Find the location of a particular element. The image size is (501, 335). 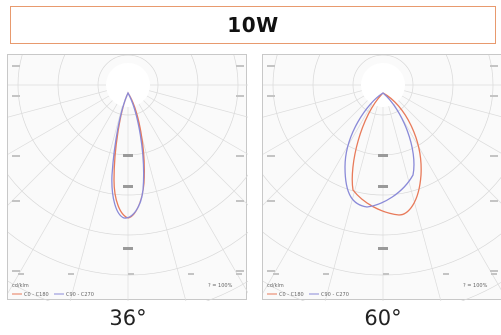

beam-angle-caption-36: 36° is located at coordinates (128, 318).